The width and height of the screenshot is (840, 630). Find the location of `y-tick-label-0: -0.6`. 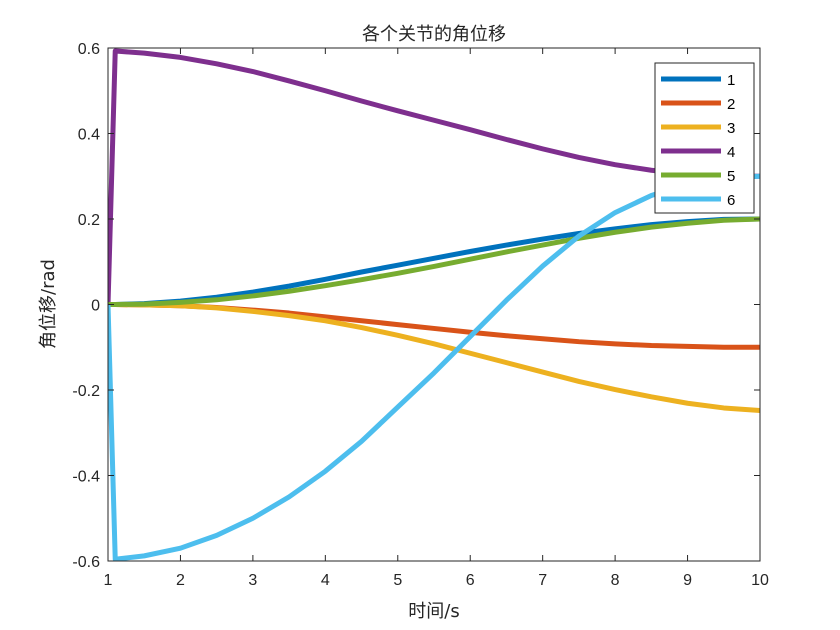

y-tick-label-0: -0.6 is located at coordinates (86, 562).